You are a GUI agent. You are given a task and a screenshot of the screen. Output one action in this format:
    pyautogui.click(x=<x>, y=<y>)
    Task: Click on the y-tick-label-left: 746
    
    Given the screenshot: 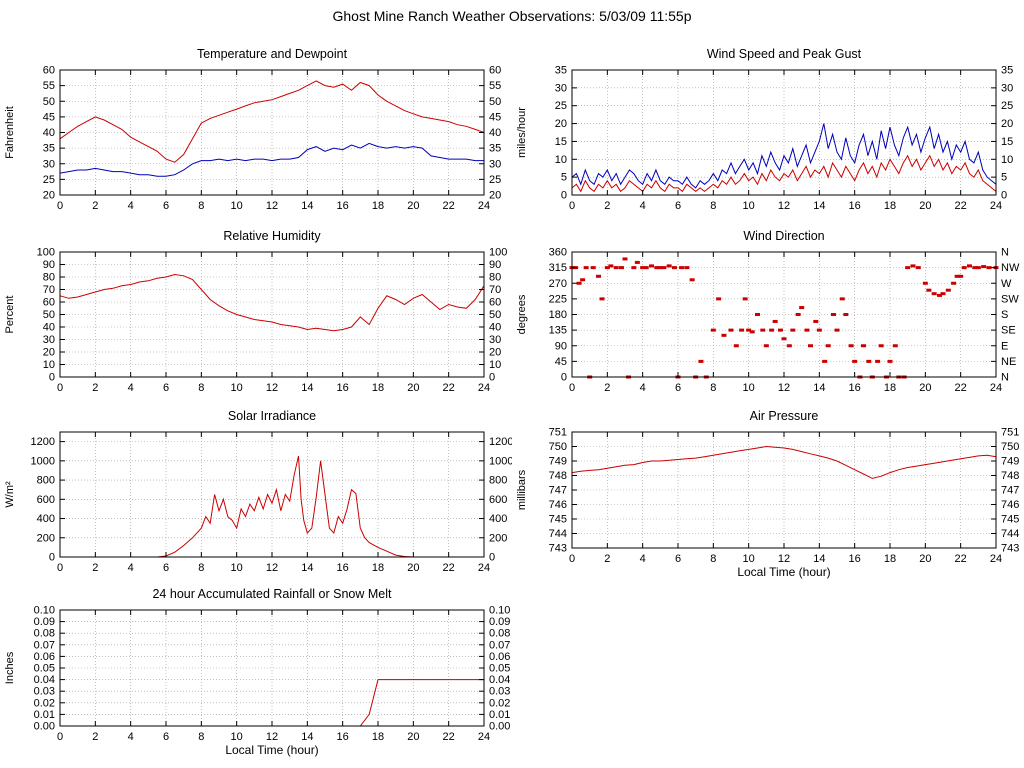 What is the action you would take?
    pyautogui.click(x=558, y=505)
    